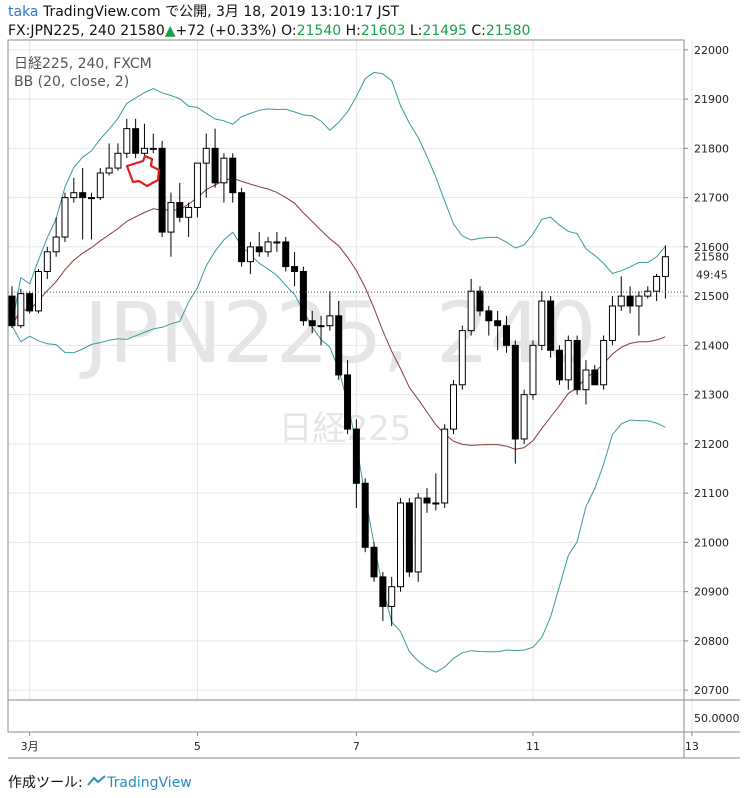 The width and height of the screenshot is (748, 798). I want to click on author-name: taka, so click(23, 12).